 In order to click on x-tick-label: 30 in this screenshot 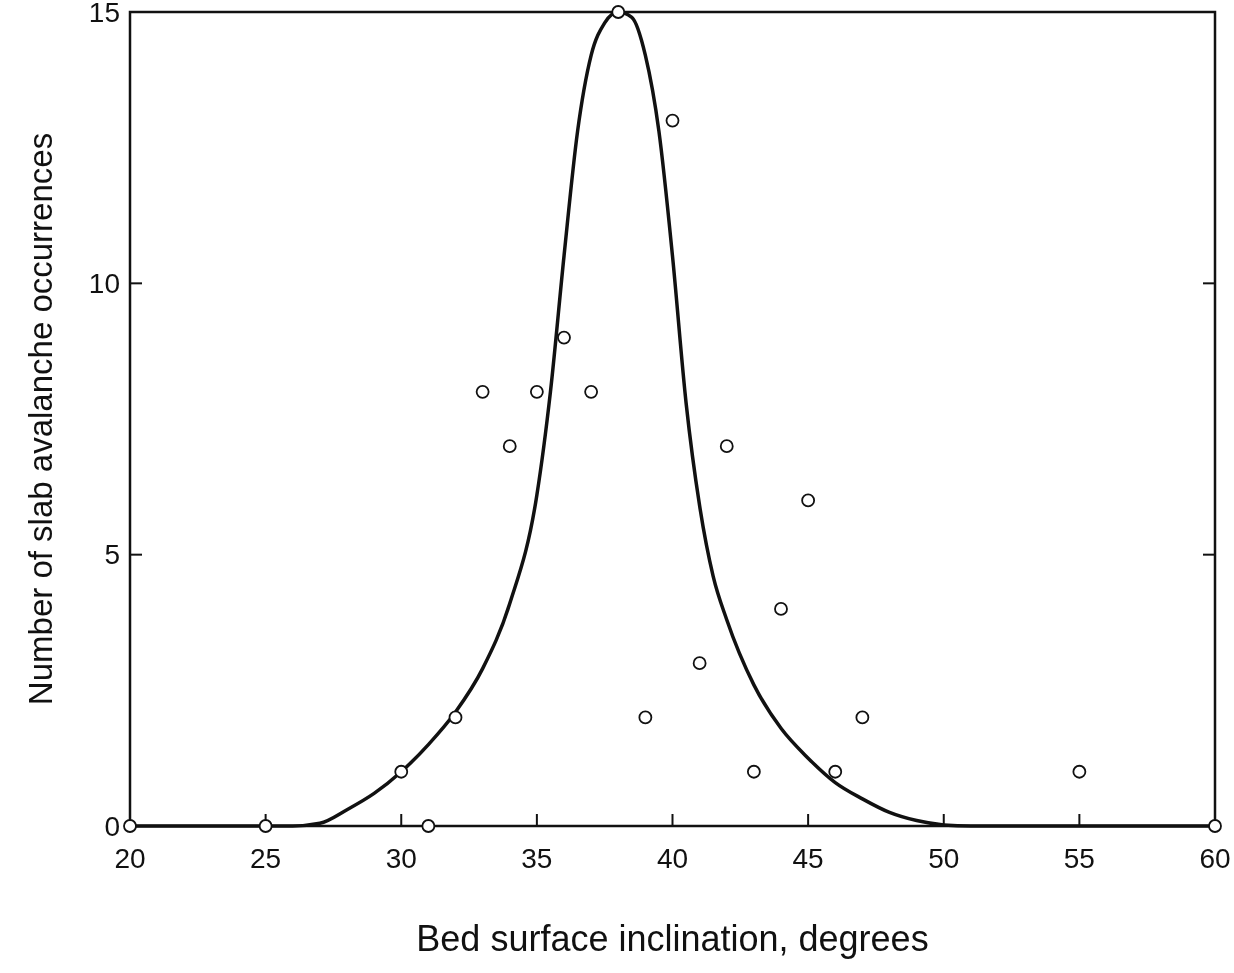, I will do `click(401, 858)`.